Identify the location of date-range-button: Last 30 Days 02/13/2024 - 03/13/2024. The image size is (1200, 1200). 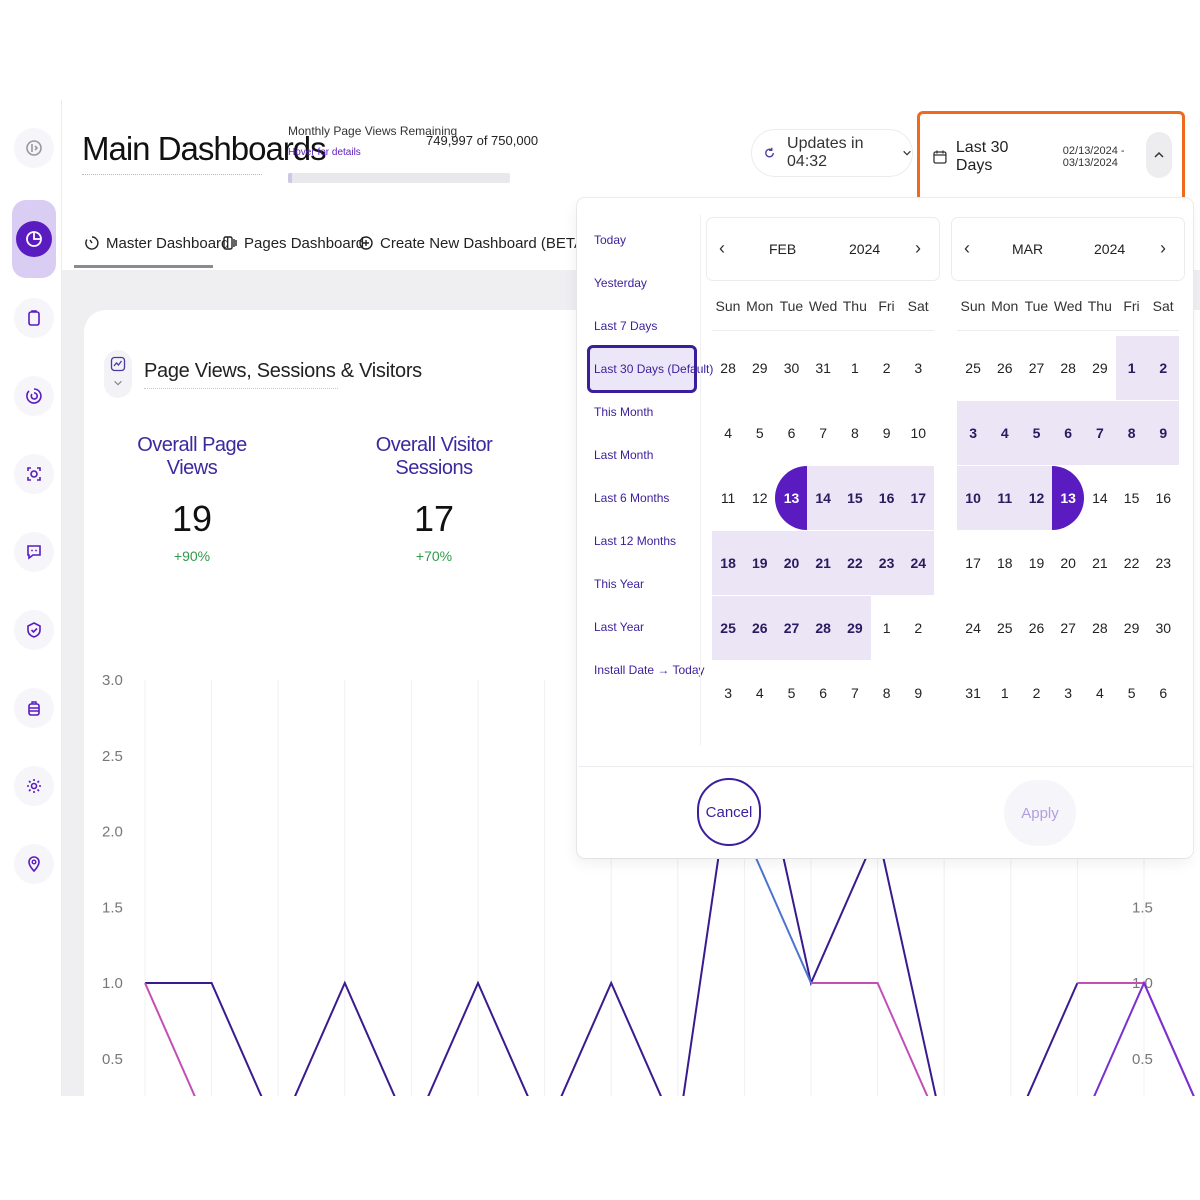
(1051, 156).